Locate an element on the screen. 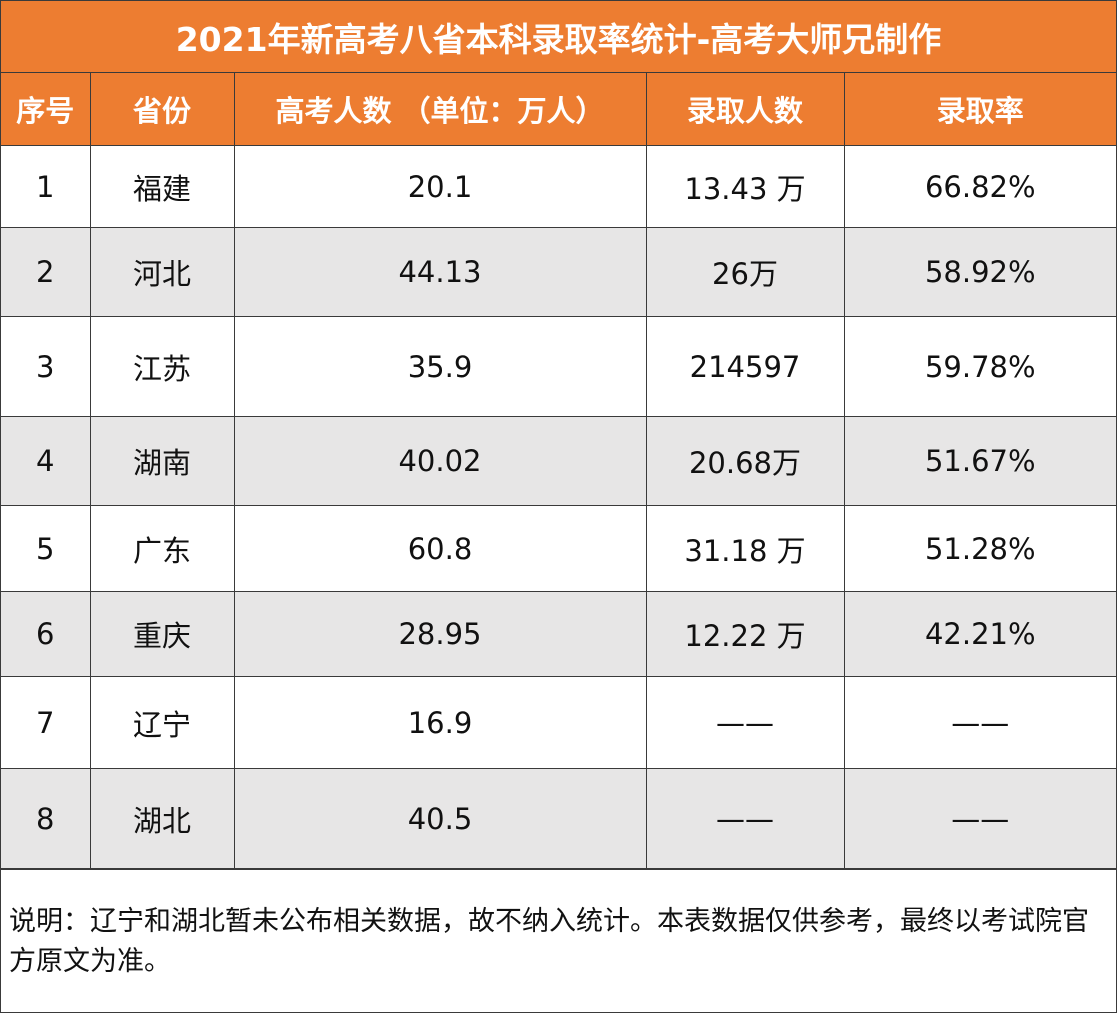 Image resolution: width=1117 pixels, height=1013 pixels. table-row: 4 湖南 40.02 20.68万 51.67% is located at coordinates (558, 461).